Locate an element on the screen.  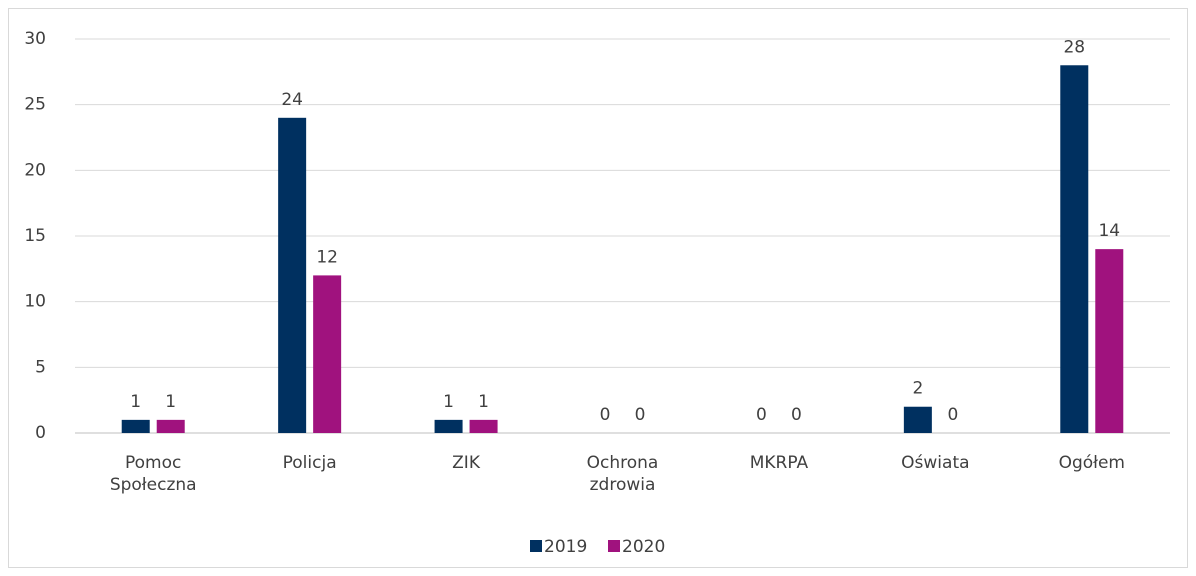
y-tick-label: 15 is located at coordinates (35, 236).